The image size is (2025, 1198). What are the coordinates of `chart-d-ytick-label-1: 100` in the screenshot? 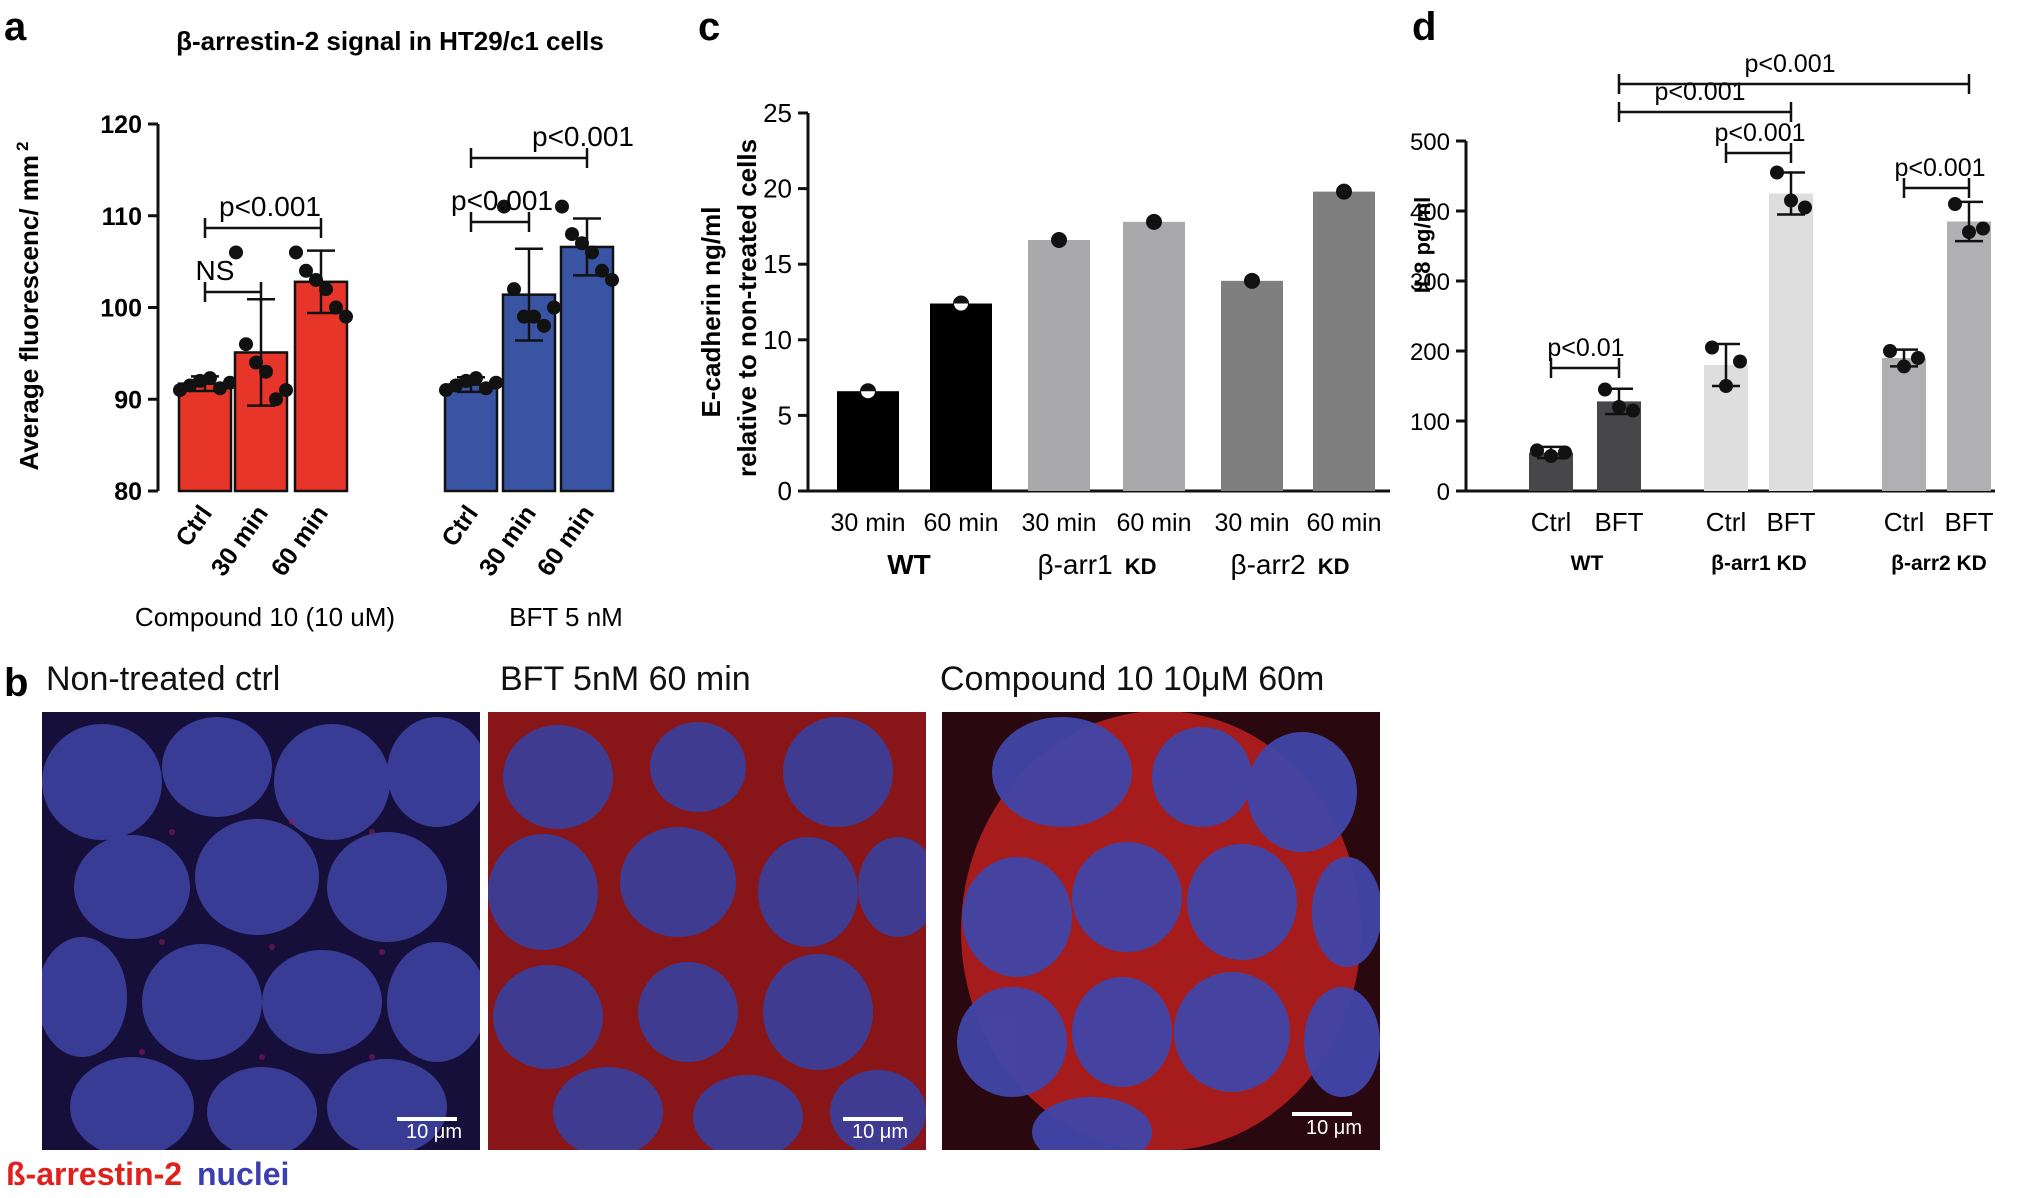 It's located at (1430, 422).